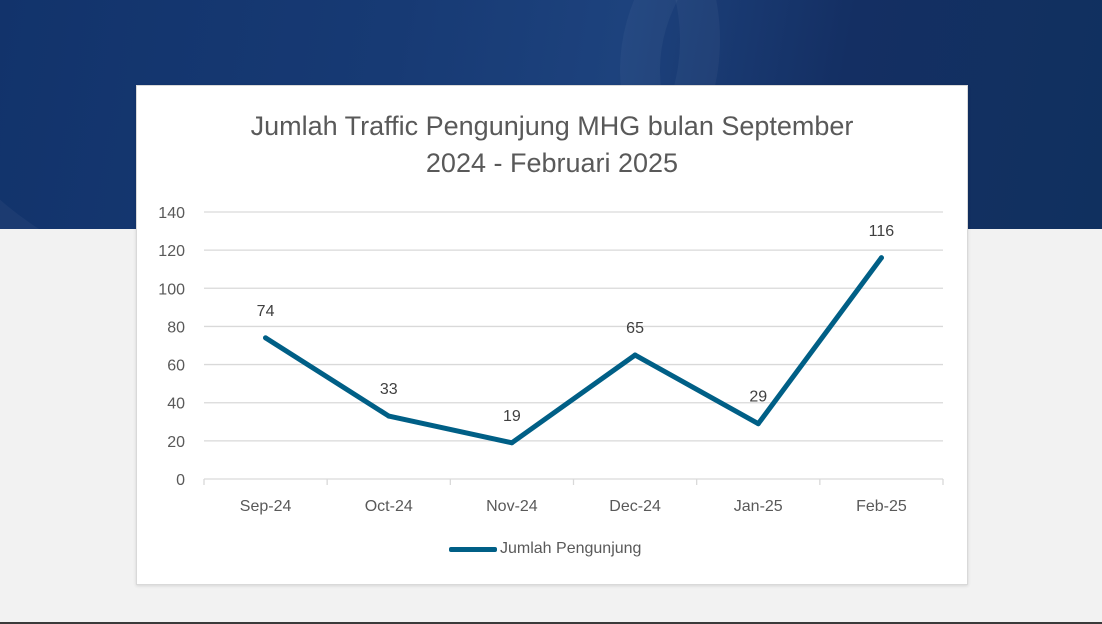 The width and height of the screenshot is (1102, 624). What do you see at coordinates (882, 231) in the screenshot?
I see `data-label: 116` at bounding box center [882, 231].